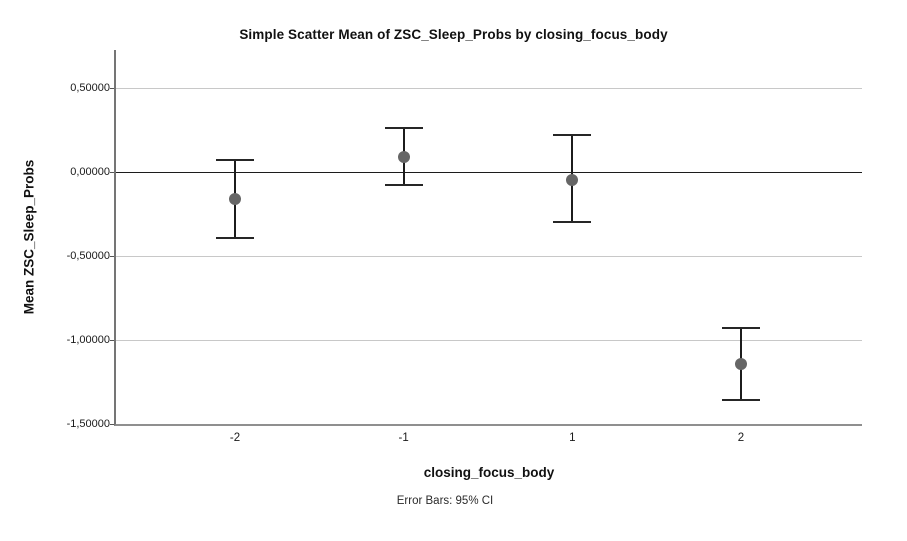 The image size is (907, 541). Describe the element at coordinates (29, 237) in the screenshot. I see `y-axis-title: Mean ZSC_Sleep_Probs` at that location.